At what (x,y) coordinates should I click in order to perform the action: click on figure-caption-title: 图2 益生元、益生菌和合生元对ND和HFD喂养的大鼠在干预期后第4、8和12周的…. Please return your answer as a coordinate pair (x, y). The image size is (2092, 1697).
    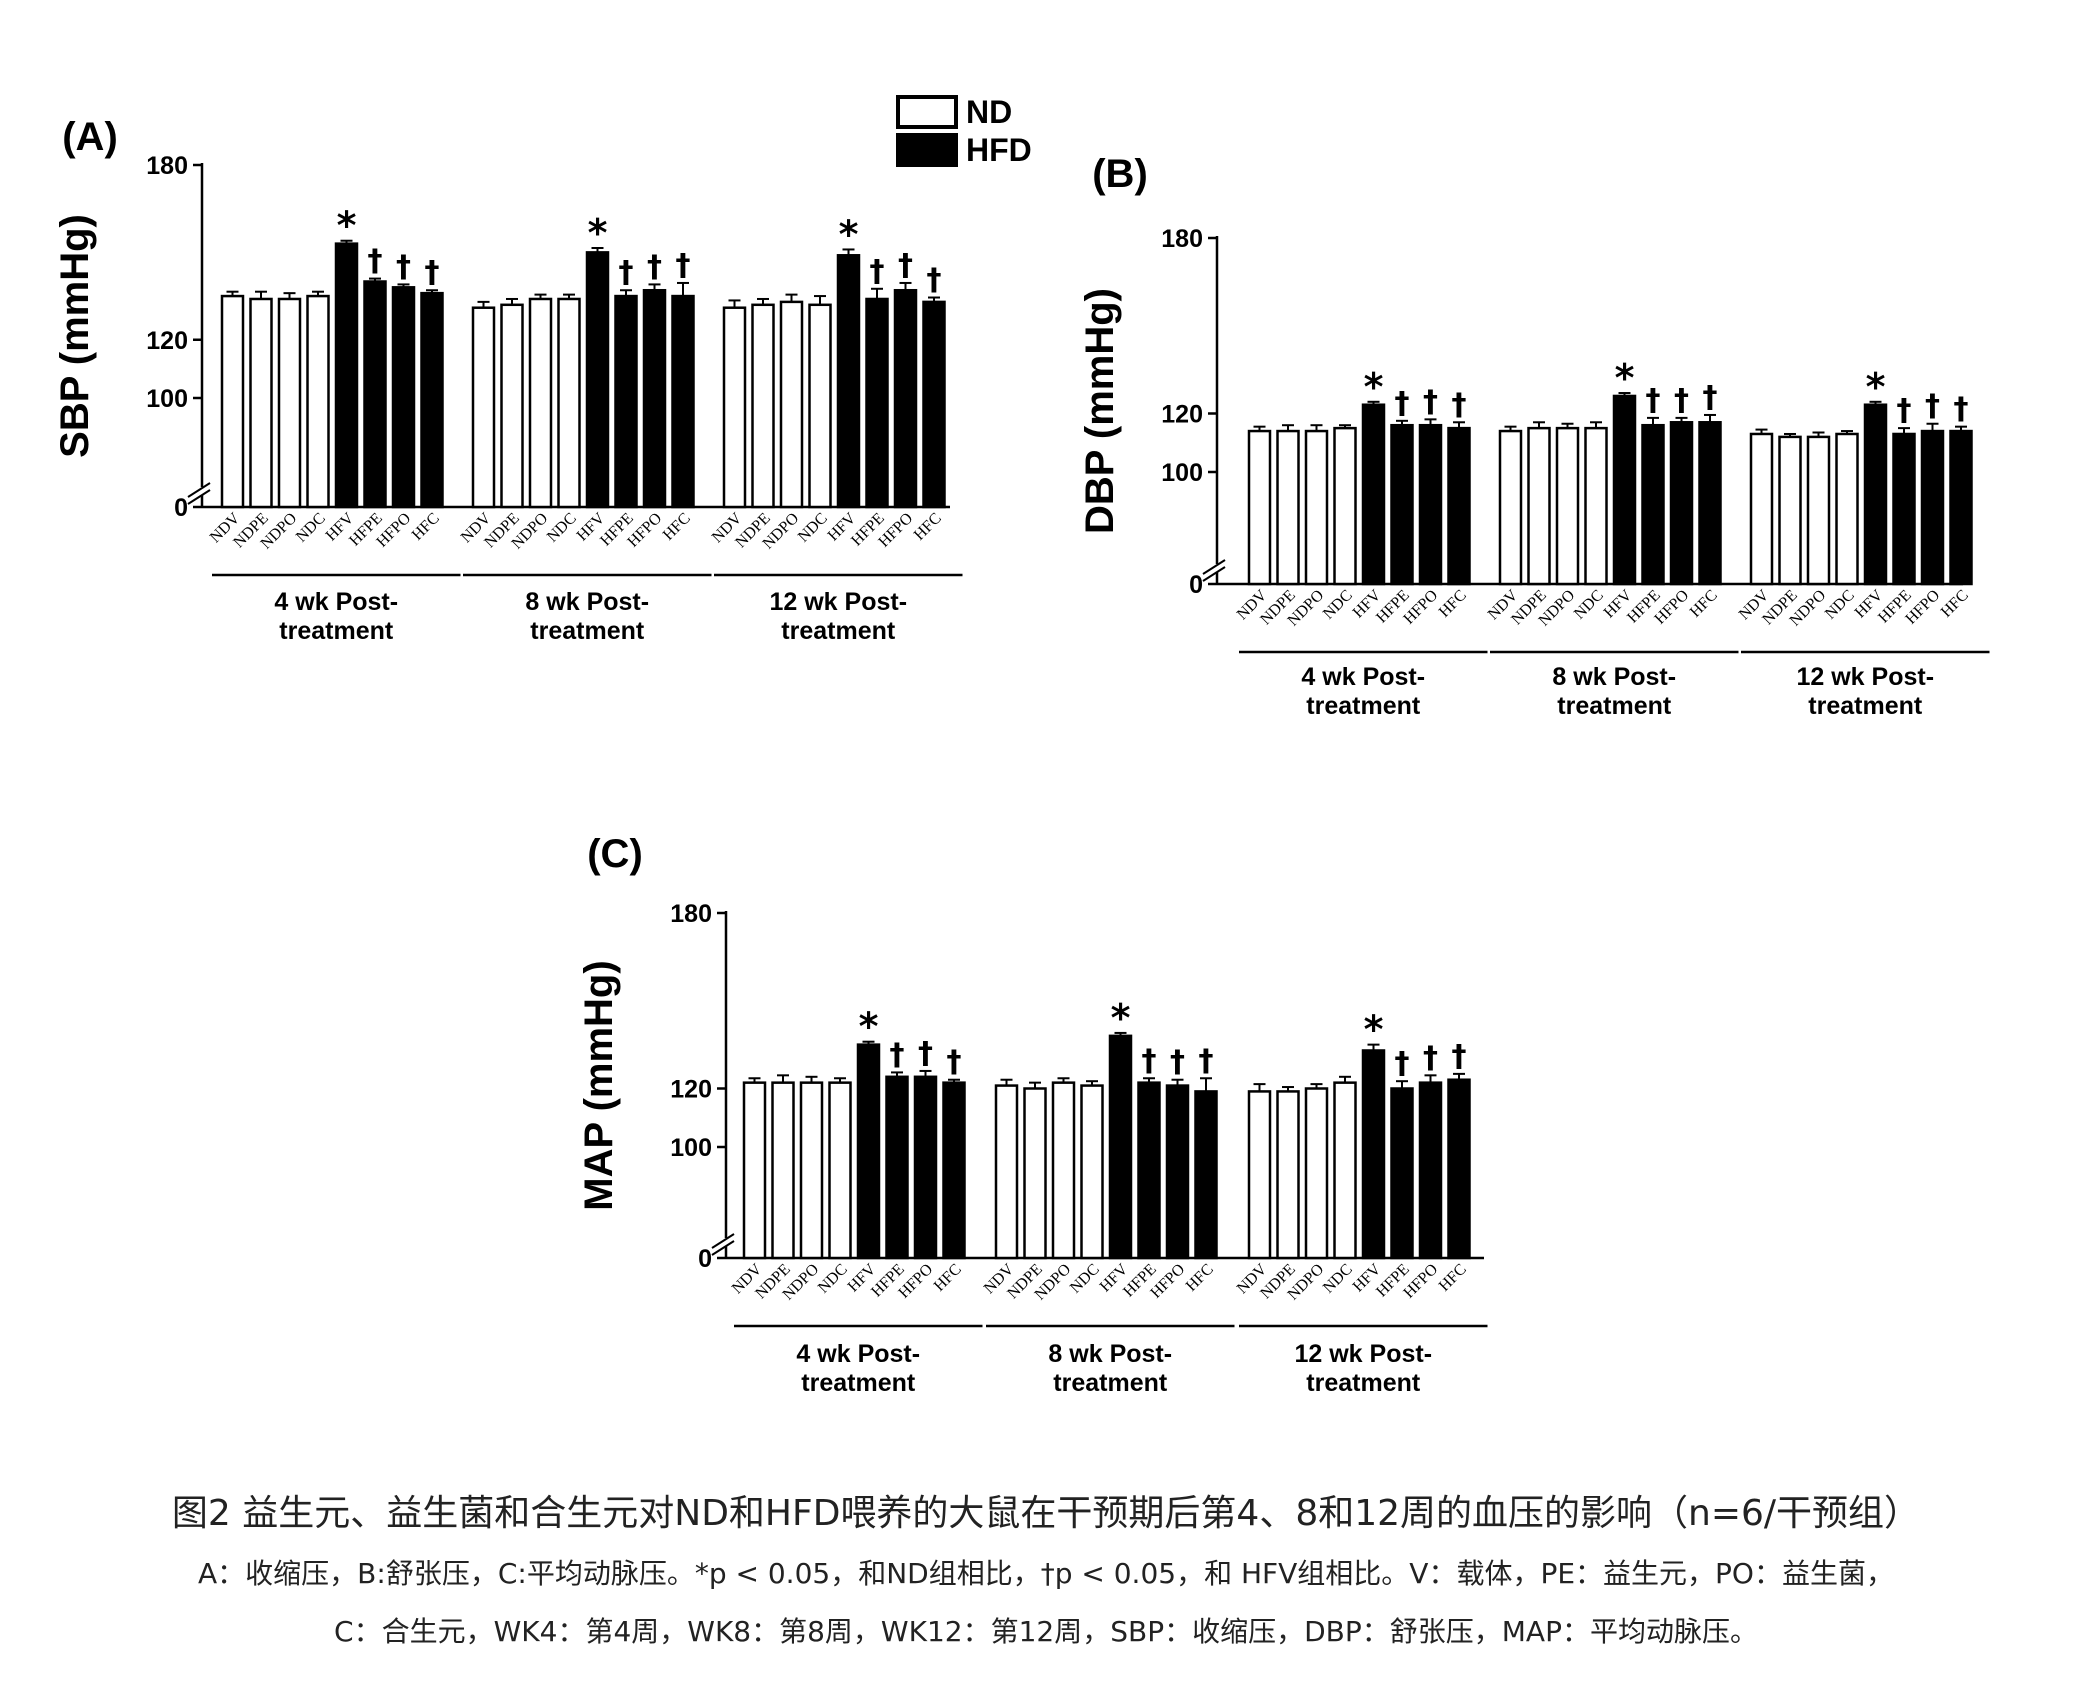
    Looking at the image, I should click on (1046, 1513).